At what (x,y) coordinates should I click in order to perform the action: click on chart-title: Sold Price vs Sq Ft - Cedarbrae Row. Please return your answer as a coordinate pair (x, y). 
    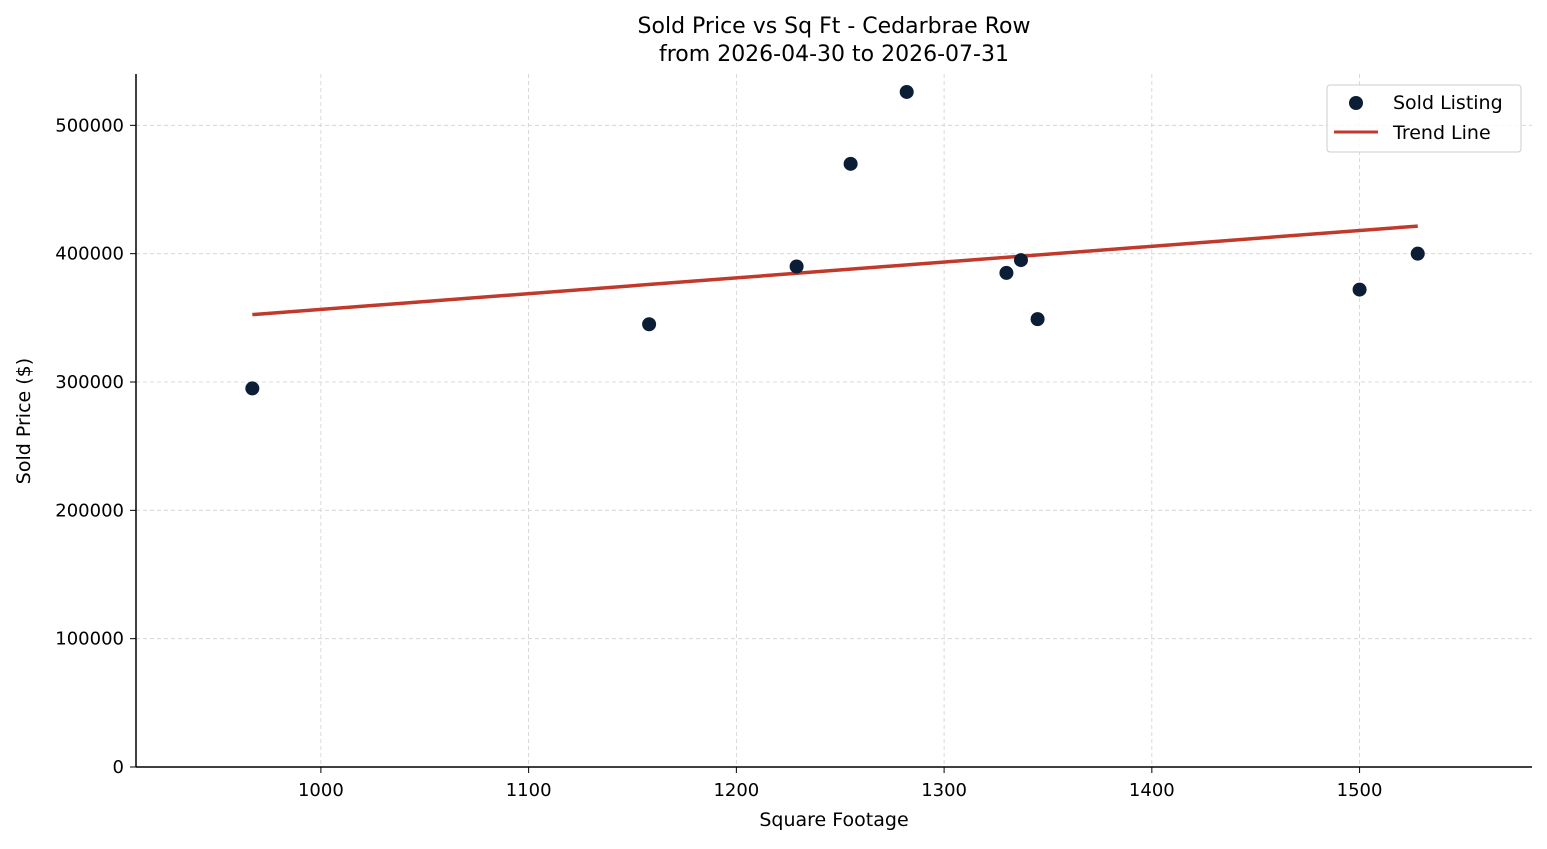
    Looking at the image, I should click on (834, 26).